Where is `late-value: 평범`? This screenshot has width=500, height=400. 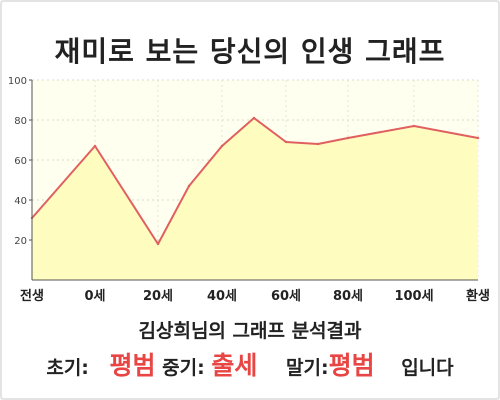 late-value: 평범 is located at coordinates (351, 365).